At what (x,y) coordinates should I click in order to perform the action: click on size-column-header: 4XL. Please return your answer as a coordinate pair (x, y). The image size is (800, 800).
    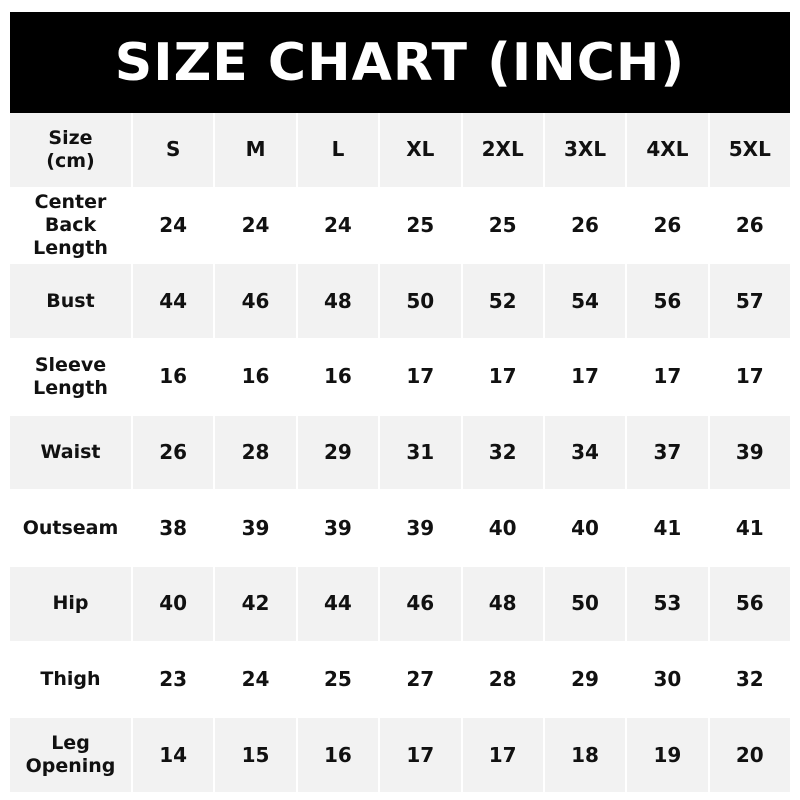
    Looking at the image, I should click on (667, 150).